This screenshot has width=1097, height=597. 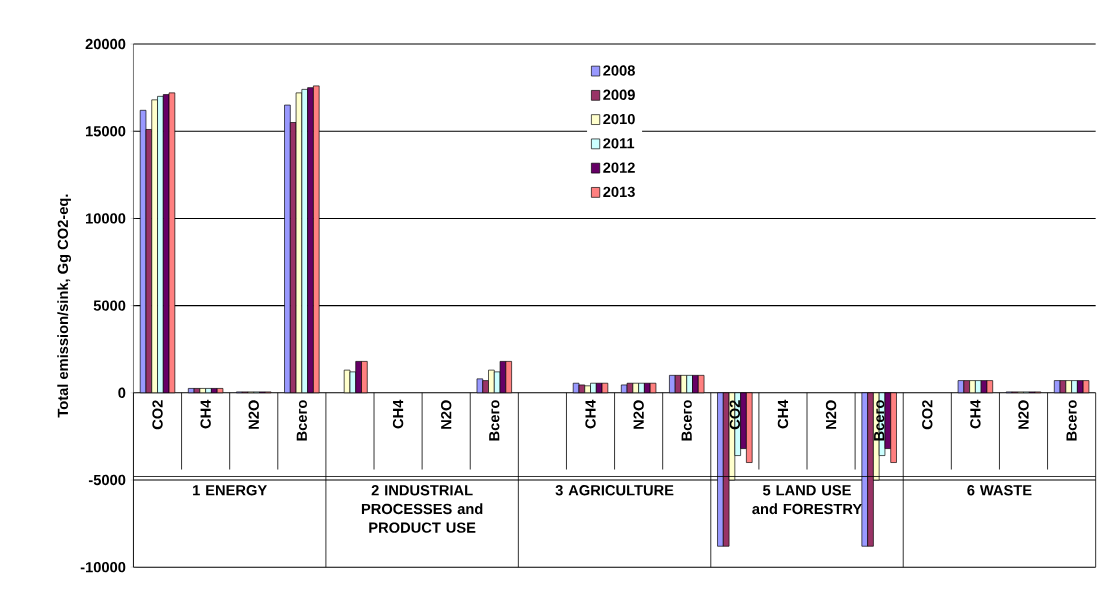 I want to click on y-tick-label: 5000, so click(x=109, y=306).